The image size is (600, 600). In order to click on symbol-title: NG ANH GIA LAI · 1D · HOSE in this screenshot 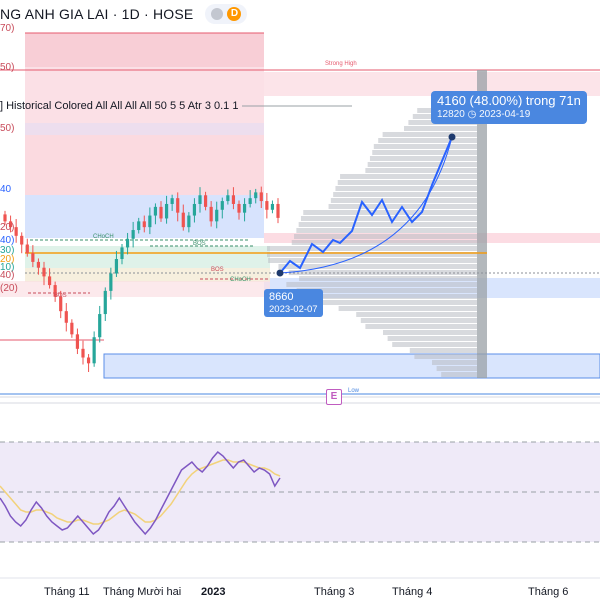, I will do `click(97, 14)`.